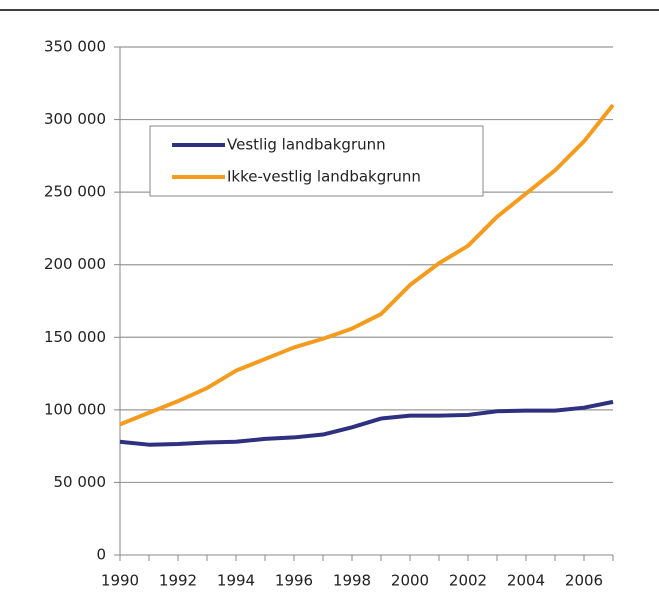  What do you see at coordinates (75, 119) in the screenshot?
I see `y-tick-label: 300 000` at bounding box center [75, 119].